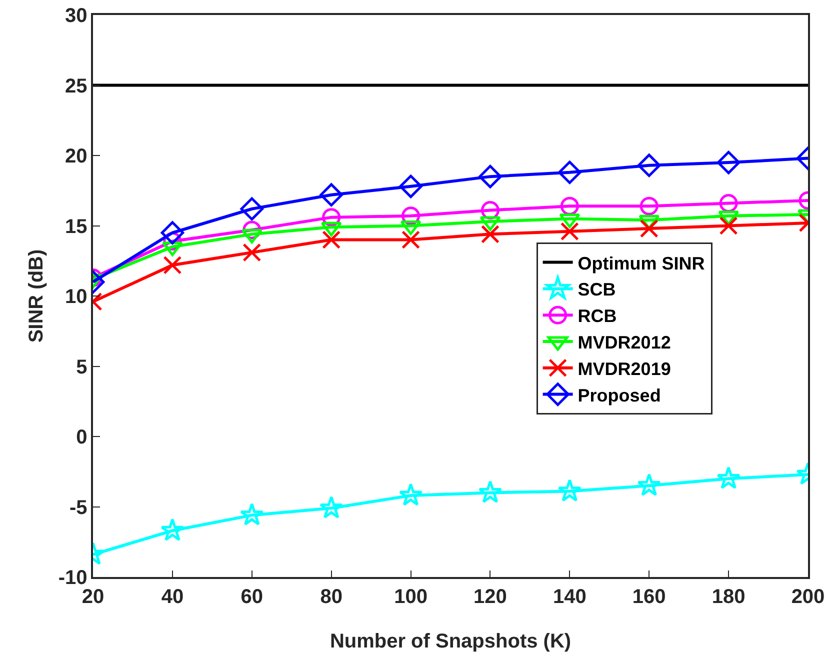 This screenshot has width=832, height=659. What do you see at coordinates (76, 227) in the screenshot?
I see `y-tick-label: 15` at bounding box center [76, 227].